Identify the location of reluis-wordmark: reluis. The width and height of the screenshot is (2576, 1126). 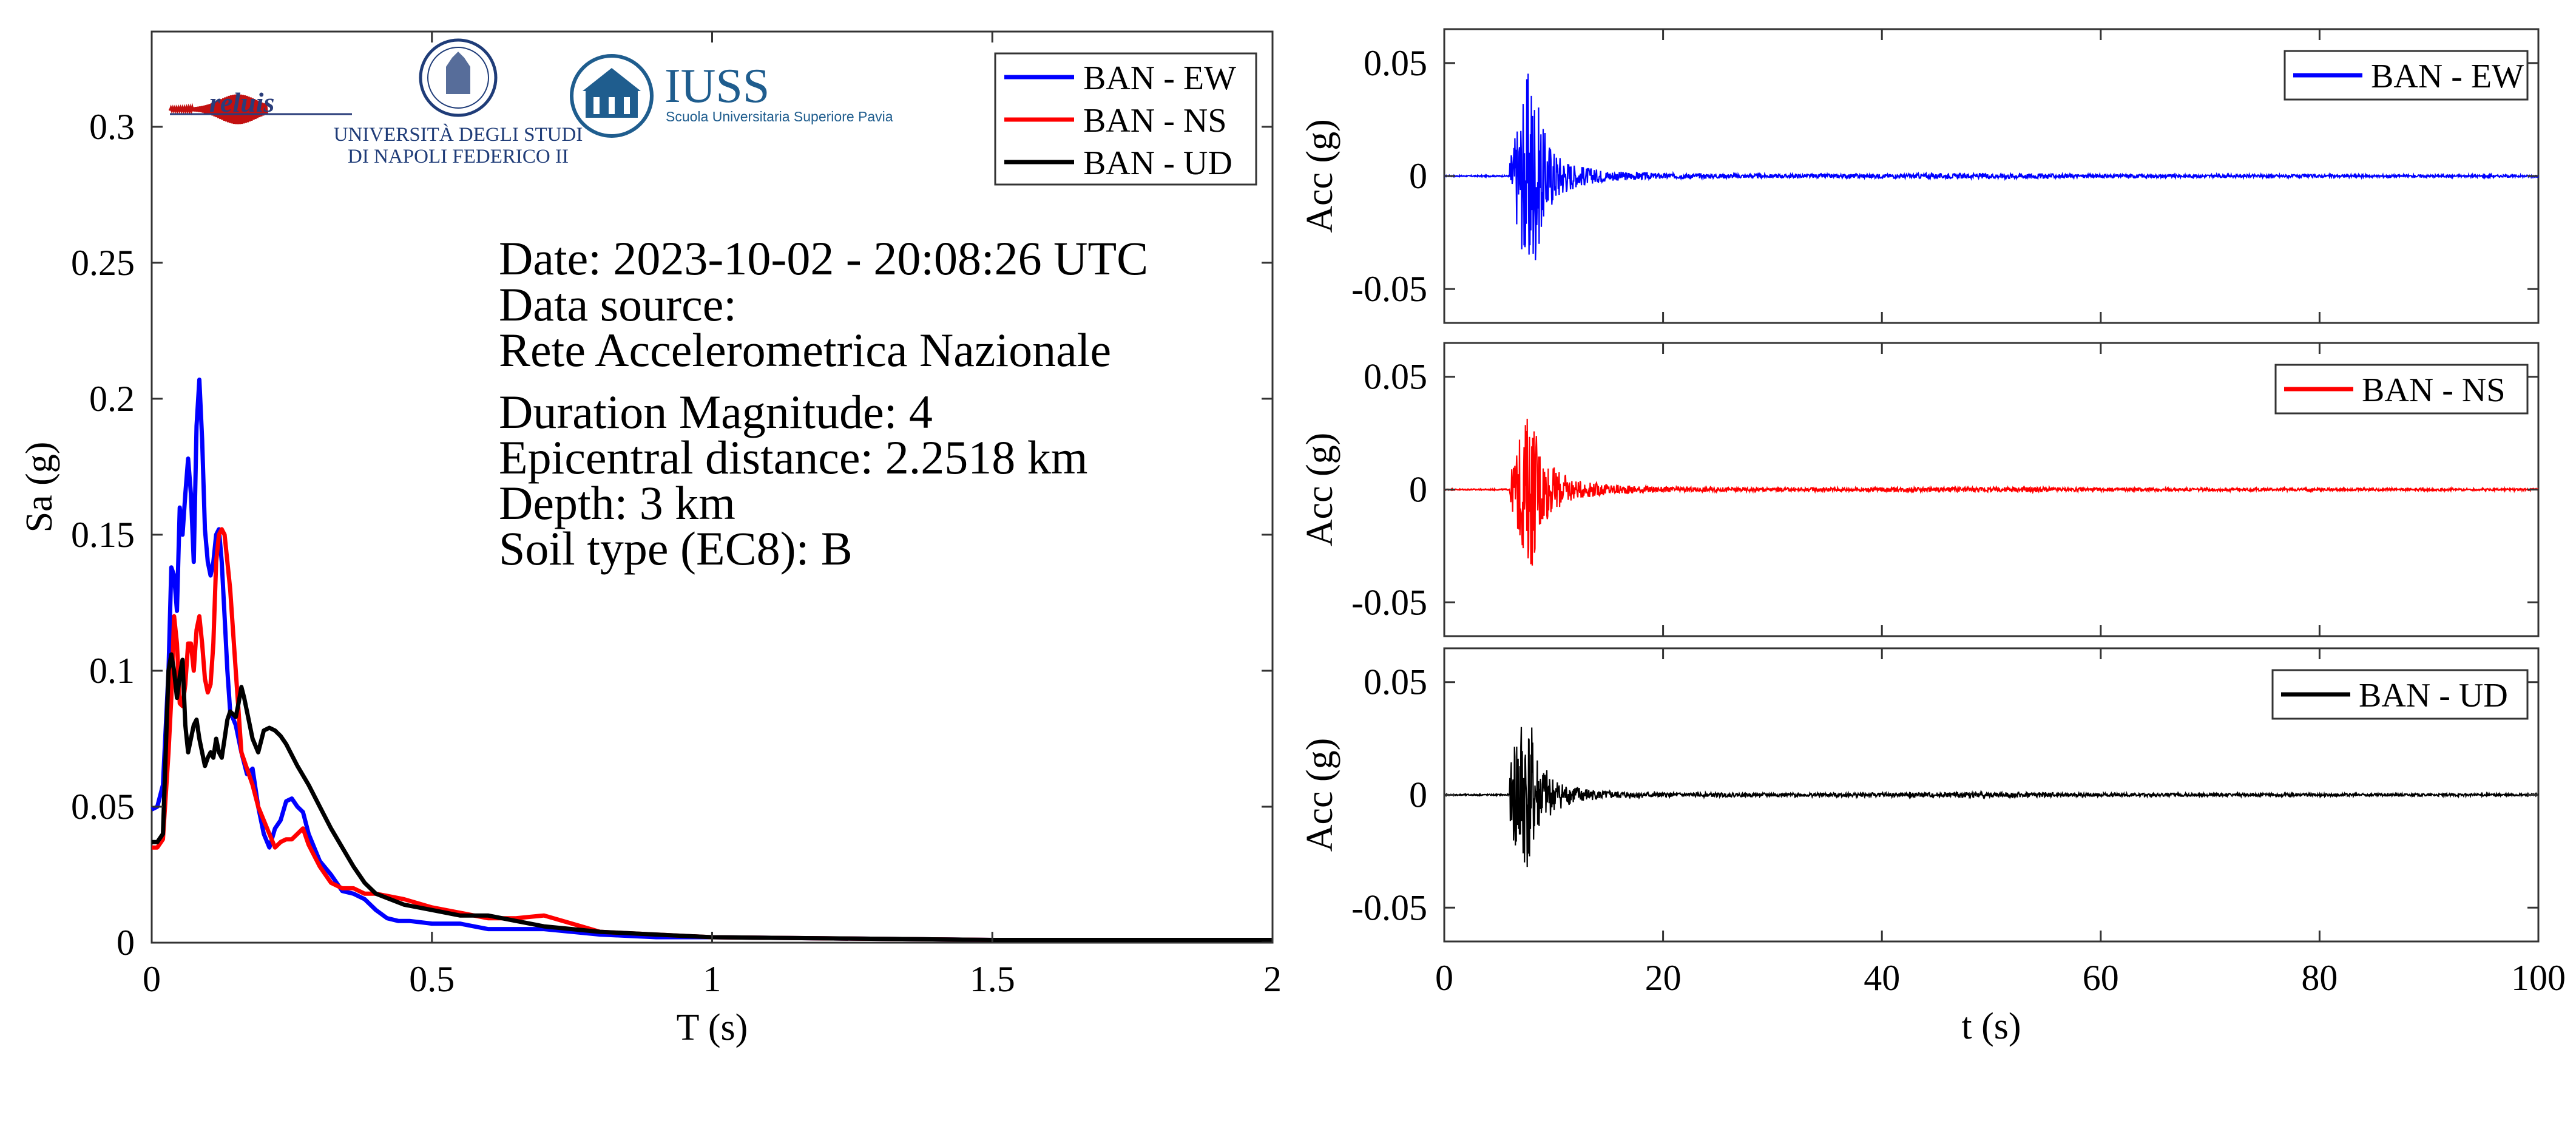
(241, 102).